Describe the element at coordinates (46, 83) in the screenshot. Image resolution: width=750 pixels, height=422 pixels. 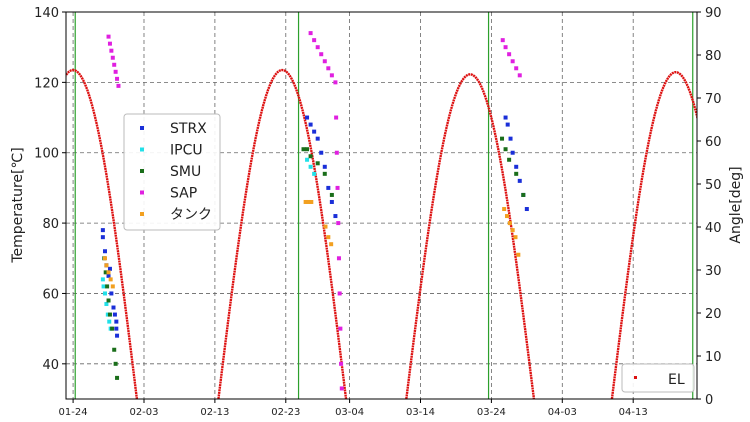
I see `y-tick-label: 120` at that location.